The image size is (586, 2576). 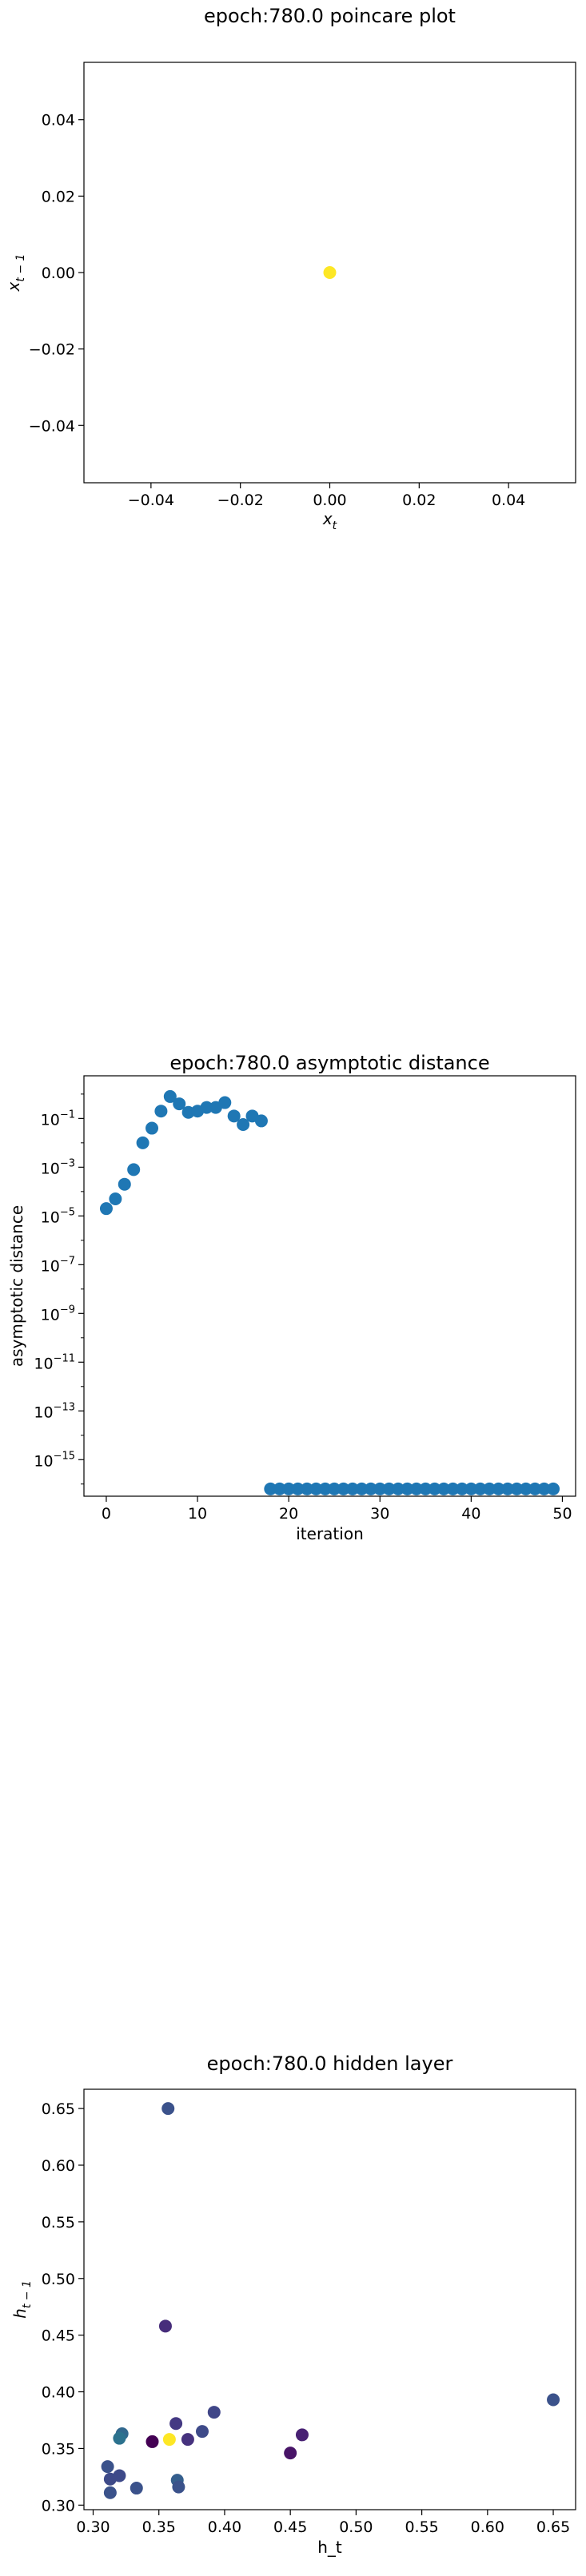 I want to click on poincare-xtick-label: 0.04, so click(x=509, y=500).